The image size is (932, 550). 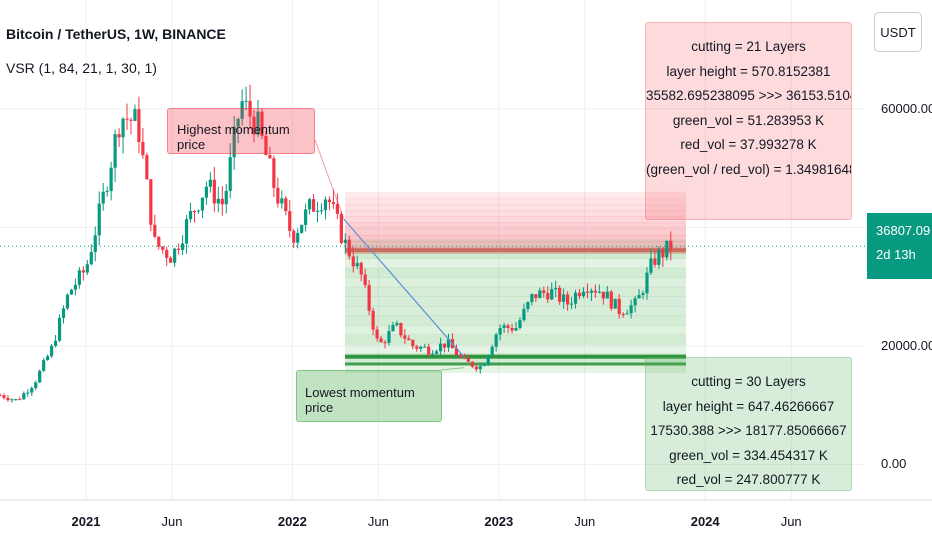 What do you see at coordinates (894, 464) in the screenshot?
I see `y-tick-label: 0.00` at bounding box center [894, 464].